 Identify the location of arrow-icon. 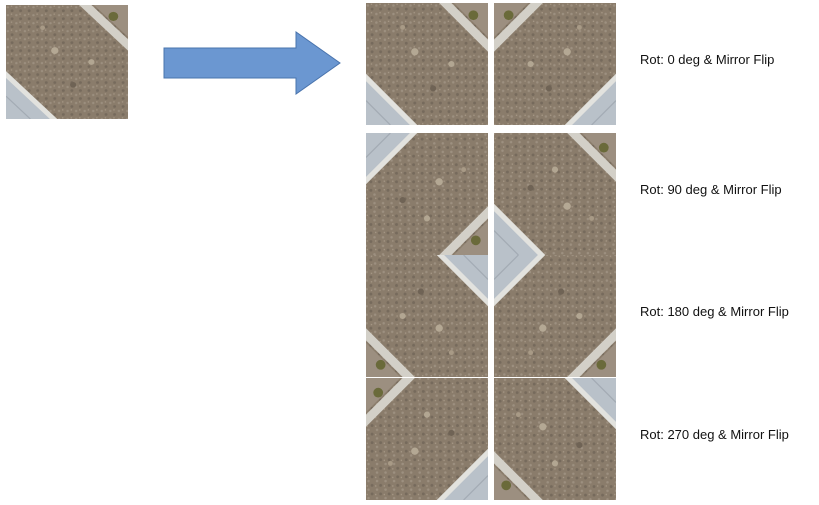
(252, 63).